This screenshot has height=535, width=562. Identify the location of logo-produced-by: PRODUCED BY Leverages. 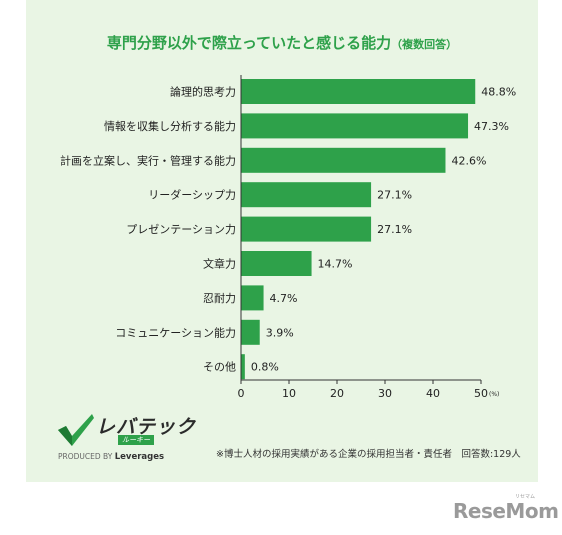
(111, 457).